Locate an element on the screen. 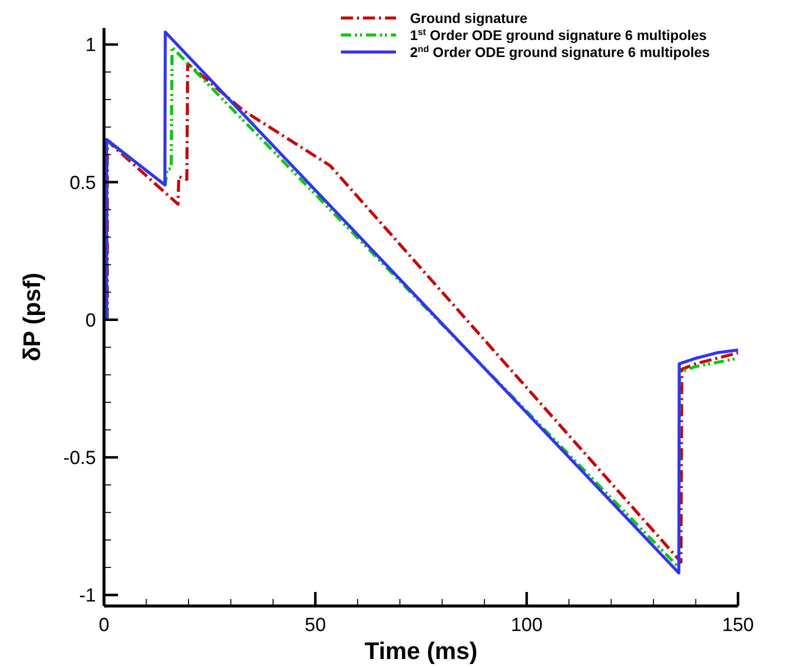 The image size is (791, 669). y-axis-title: δP (psf) is located at coordinates (32, 317).